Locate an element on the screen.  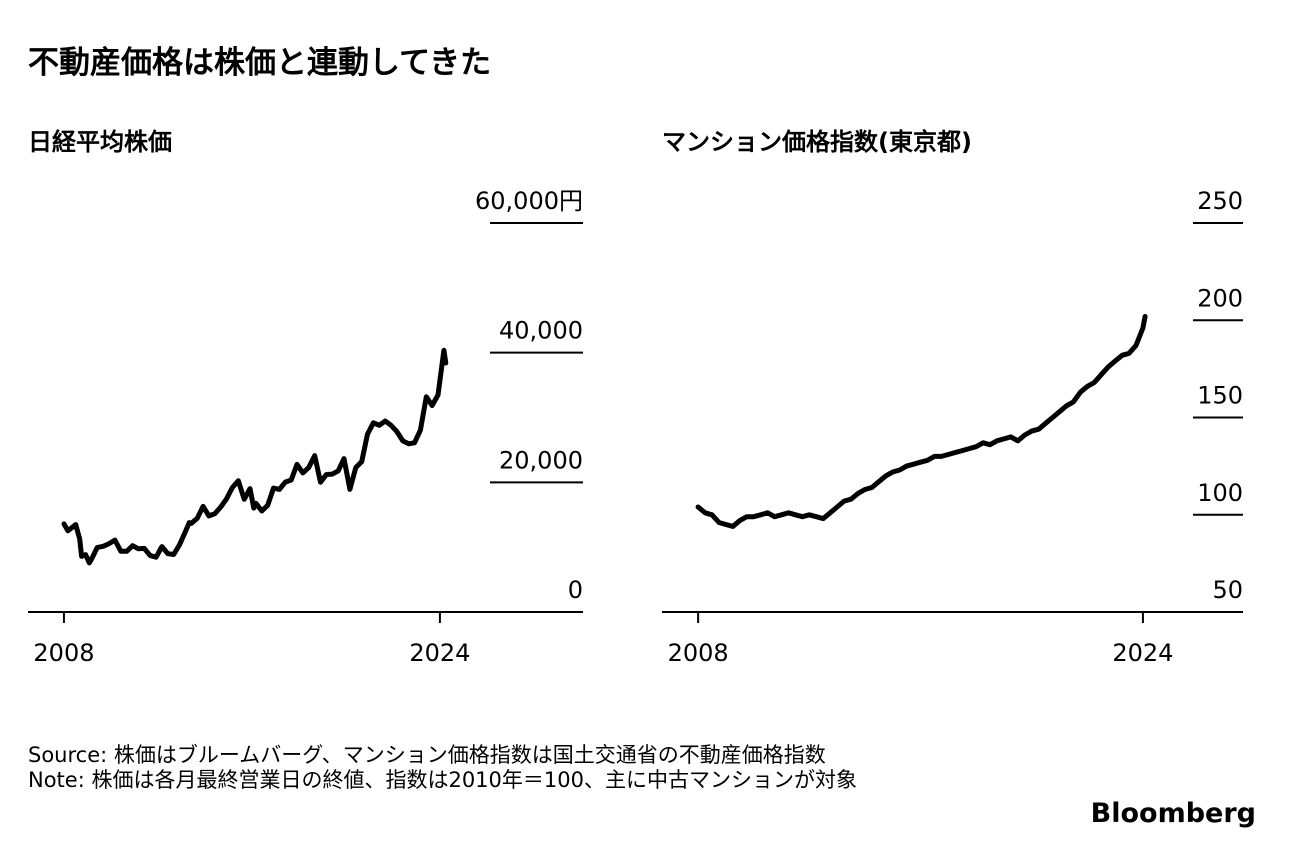
chart-subtitle: マンション価格指数(東京都) is located at coordinates (817, 142).